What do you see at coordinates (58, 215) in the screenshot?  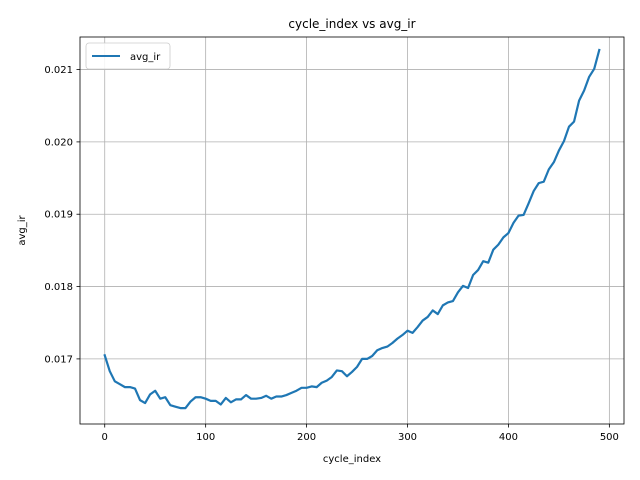 I see `y-tick-label: 0.019` at bounding box center [58, 215].